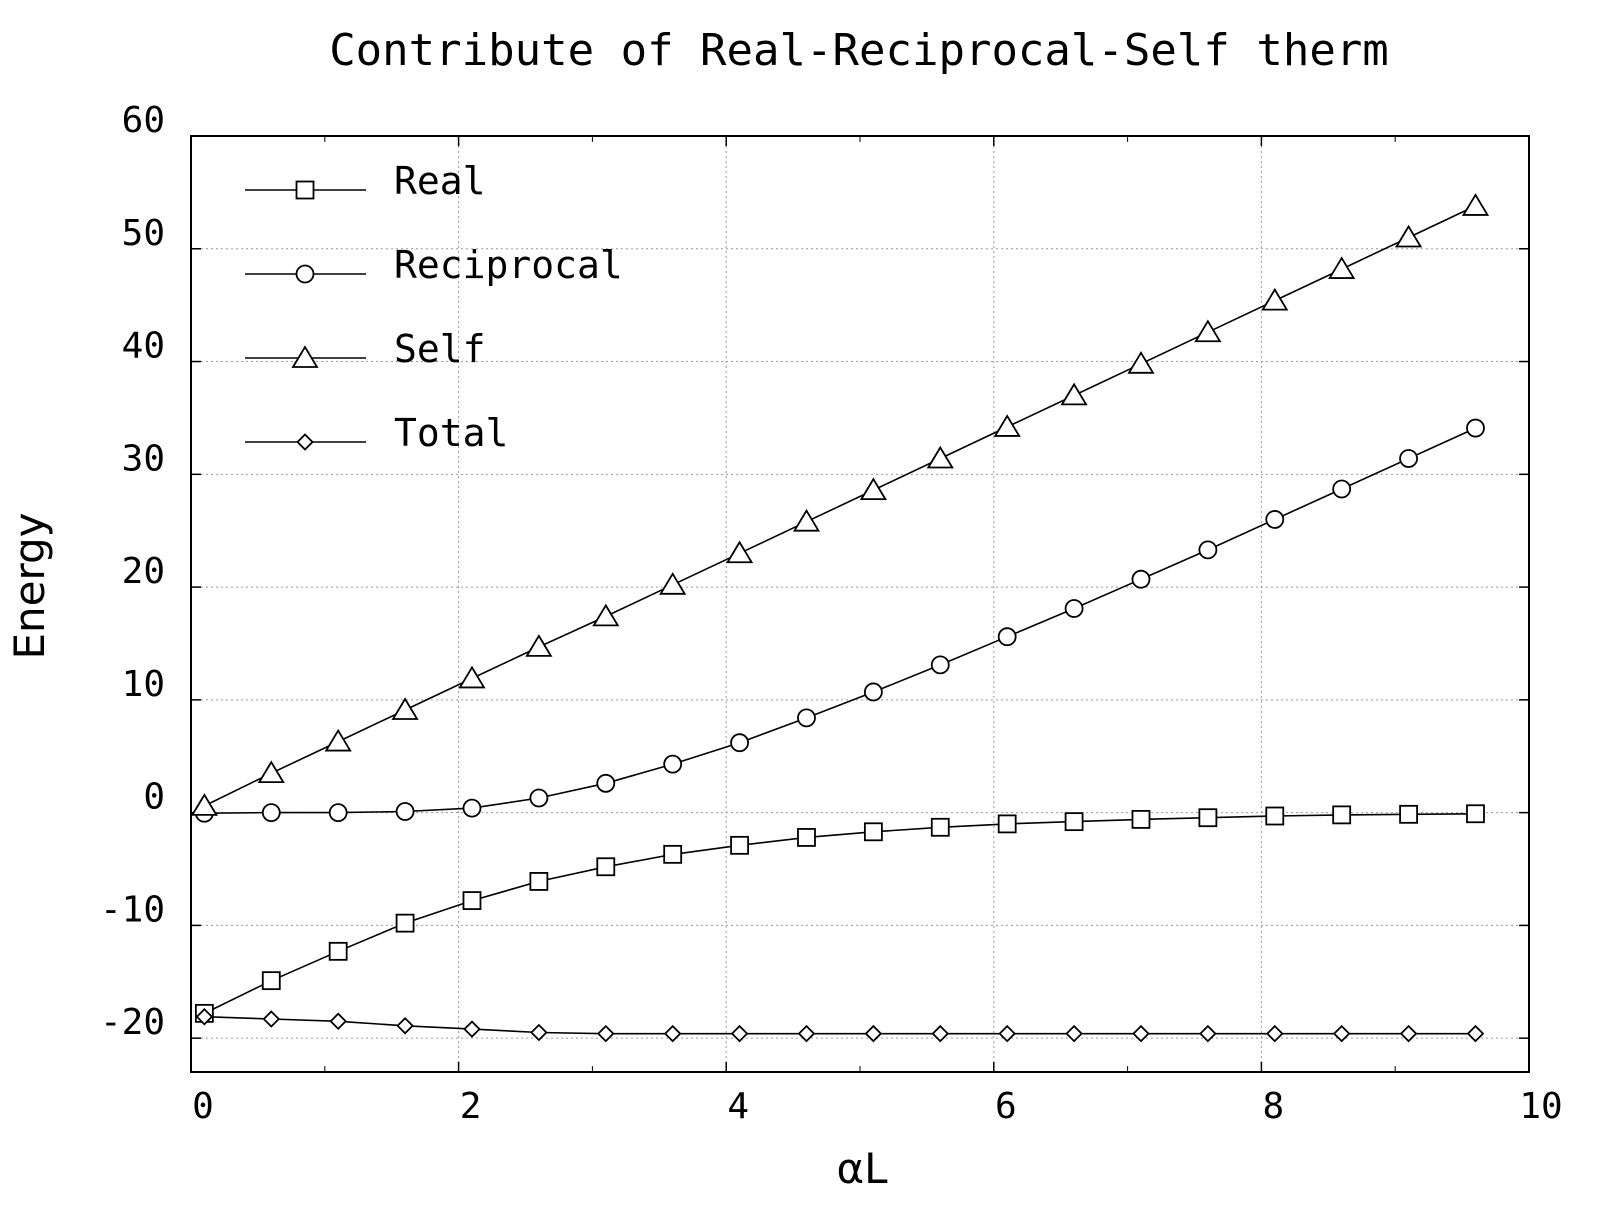 Image resolution: width=1600 pixels, height=1205 pixels. What do you see at coordinates (143, 458) in the screenshot?
I see `y-tick-label: 30` at bounding box center [143, 458].